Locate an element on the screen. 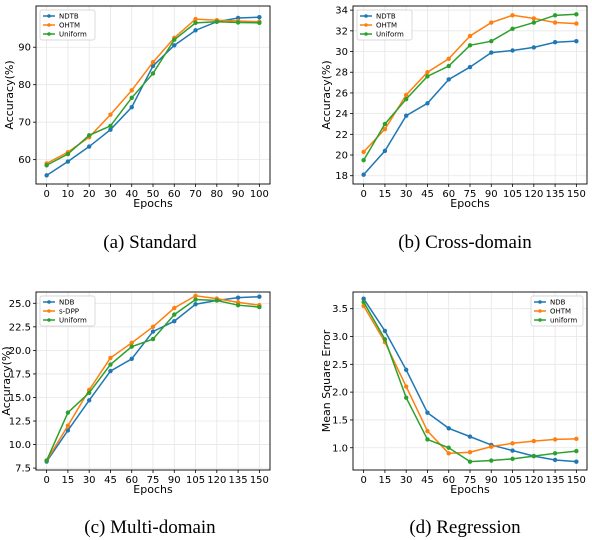  x-tick-label: 150 is located at coordinates (576, 194).